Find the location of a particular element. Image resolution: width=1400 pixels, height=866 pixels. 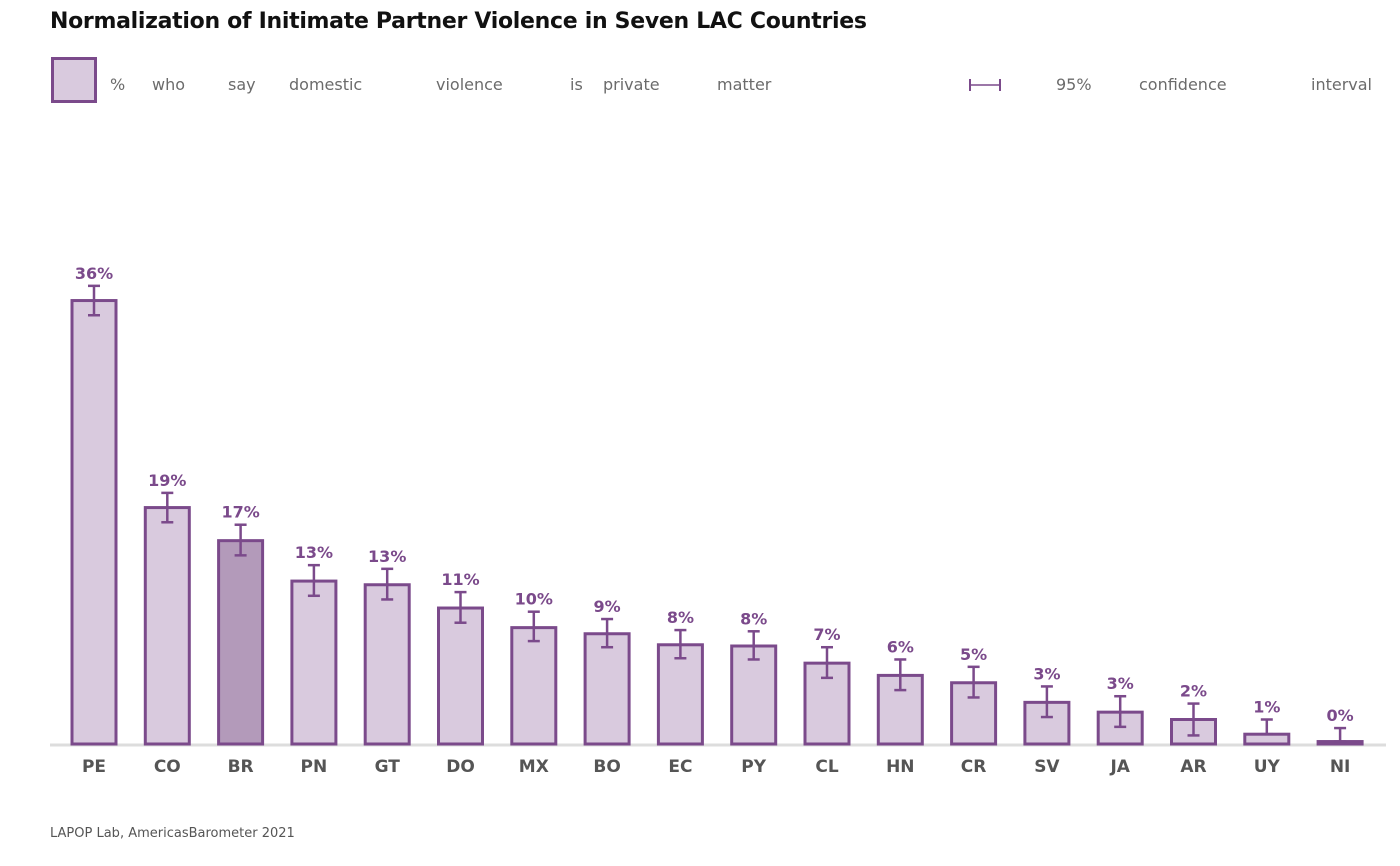

x-tick-label-cr: CR is located at coordinates (974, 767).